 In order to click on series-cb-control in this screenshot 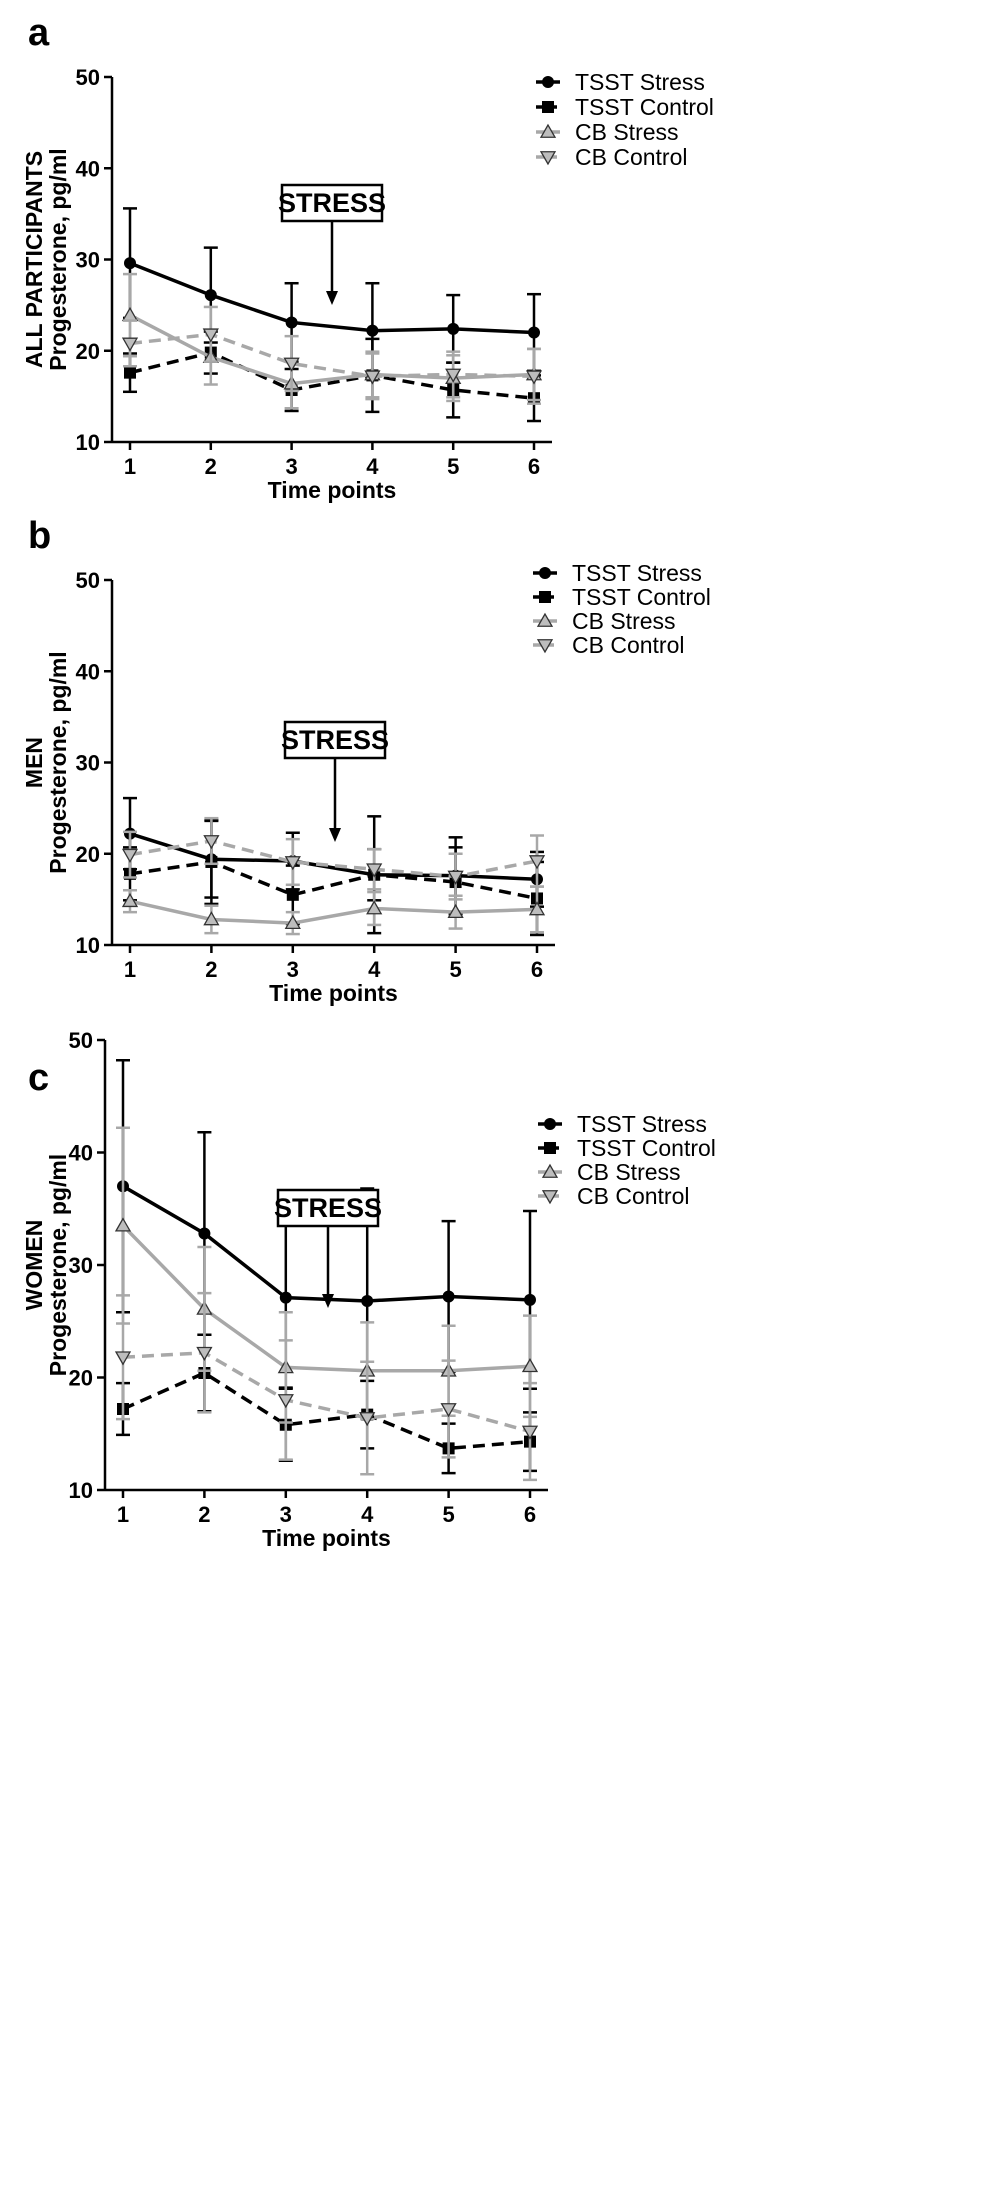, I will do `click(332, 355)`.